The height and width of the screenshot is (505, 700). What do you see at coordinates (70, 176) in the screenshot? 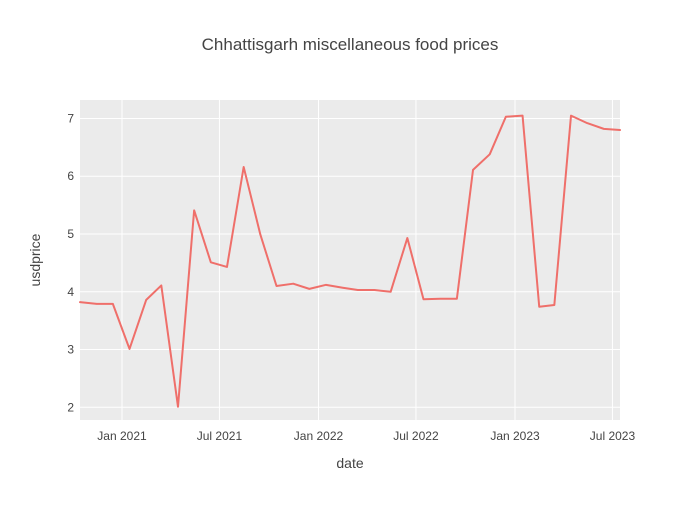
I see `y-tick-label: 6` at bounding box center [70, 176].